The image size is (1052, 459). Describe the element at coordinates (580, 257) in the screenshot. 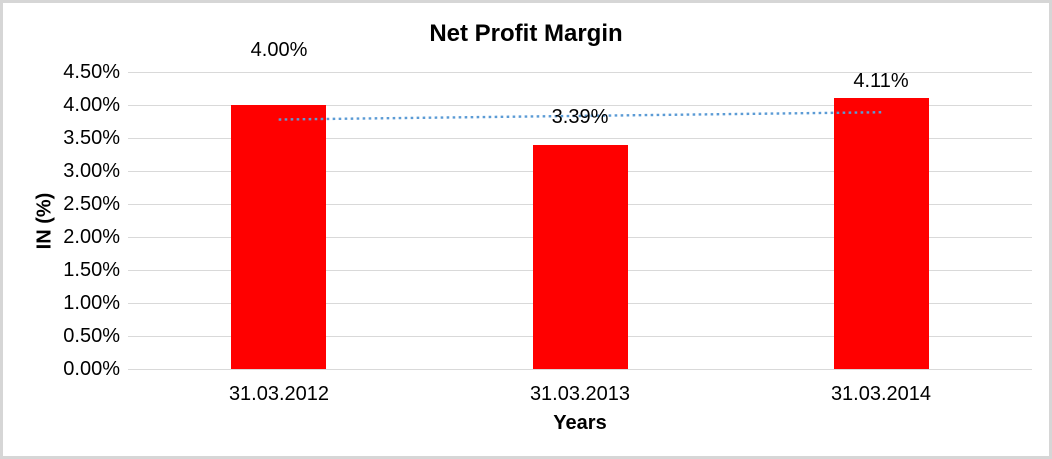

I see `bar-31.03.2013` at that location.